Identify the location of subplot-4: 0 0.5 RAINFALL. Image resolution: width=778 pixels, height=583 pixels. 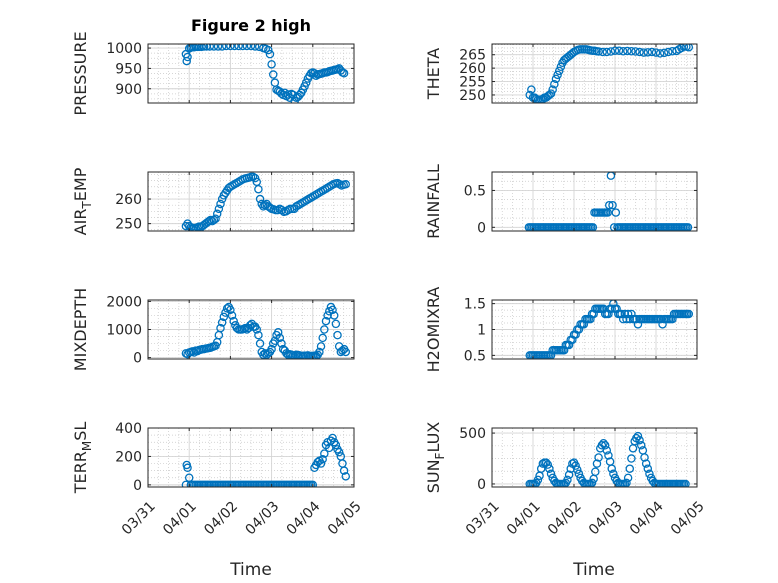
(561, 201).